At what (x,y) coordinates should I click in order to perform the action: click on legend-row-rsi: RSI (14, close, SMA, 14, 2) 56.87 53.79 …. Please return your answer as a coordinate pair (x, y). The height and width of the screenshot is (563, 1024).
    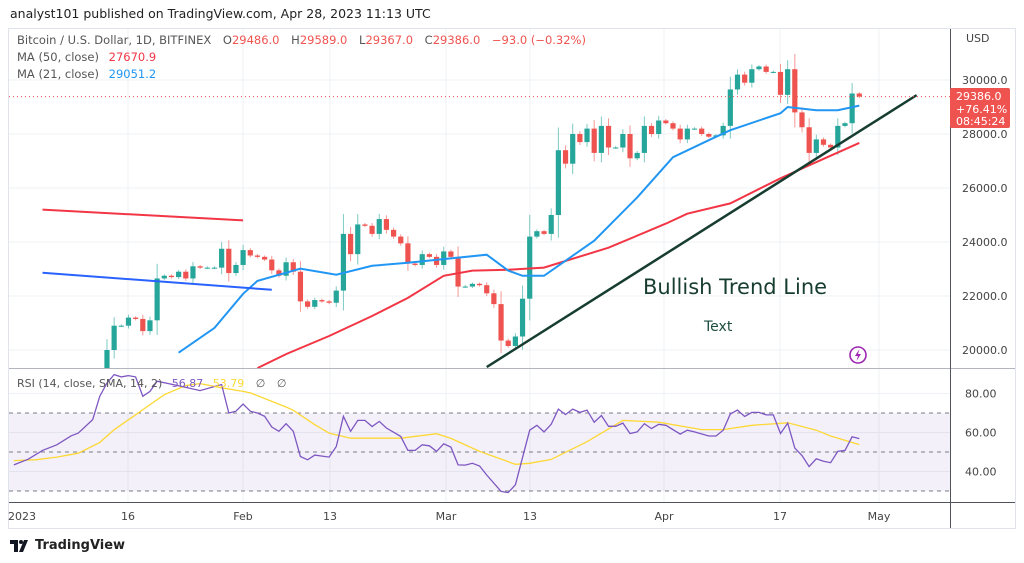
    Looking at the image, I should click on (151, 383).